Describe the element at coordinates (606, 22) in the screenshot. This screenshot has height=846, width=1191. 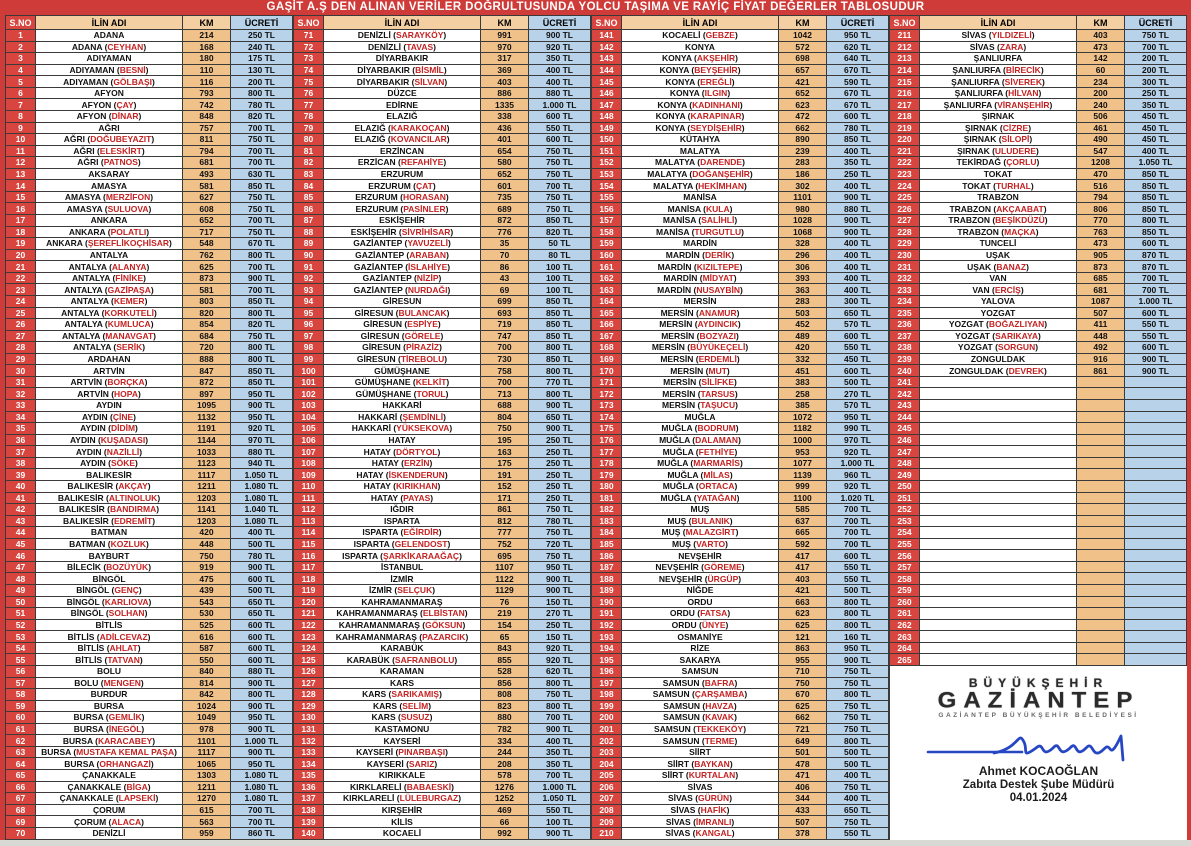
I see `header-sno: S.NO` at that location.